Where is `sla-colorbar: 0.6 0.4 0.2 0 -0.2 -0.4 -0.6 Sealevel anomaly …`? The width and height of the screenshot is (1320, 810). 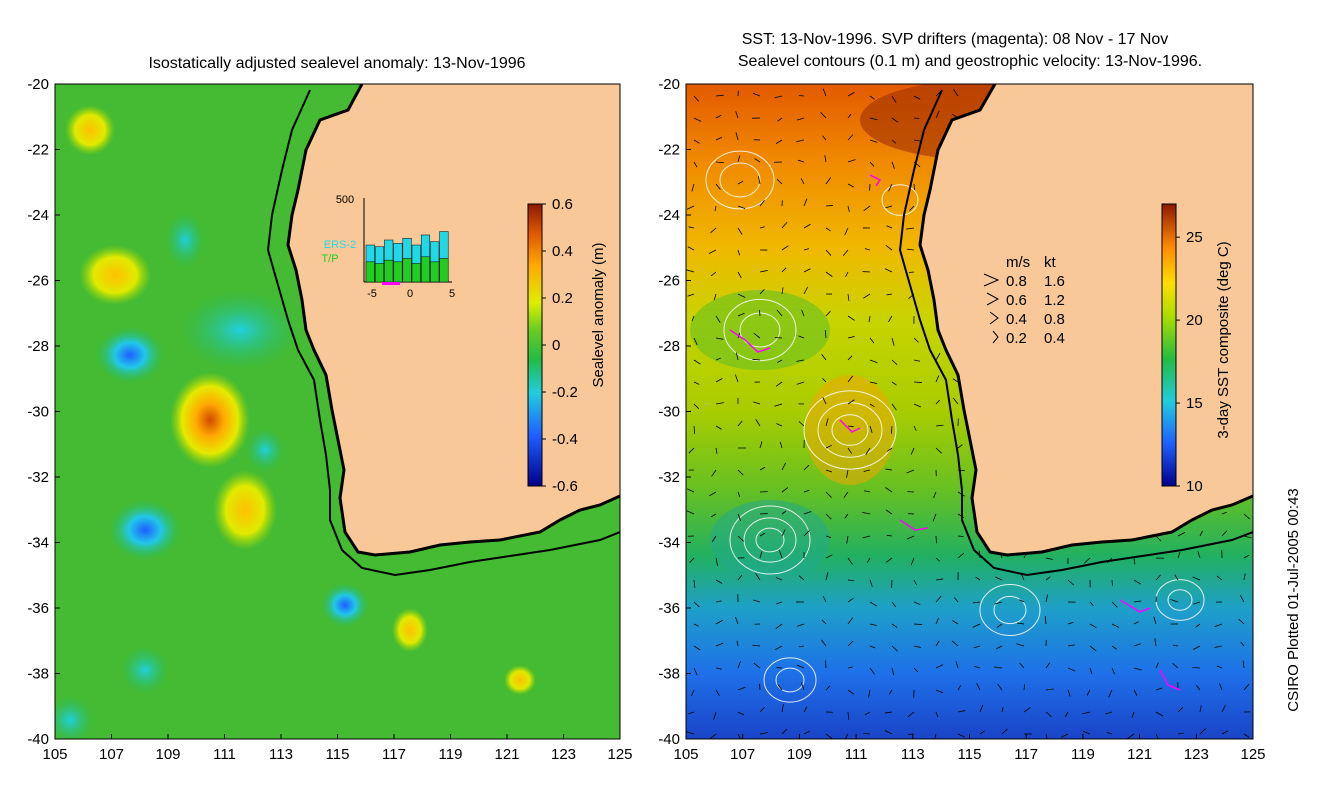 sla-colorbar: 0.6 0.4 0.2 0 -0.2 -0.4 -0.6 Sealevel anomaly … is located at coordinates (567, 345).